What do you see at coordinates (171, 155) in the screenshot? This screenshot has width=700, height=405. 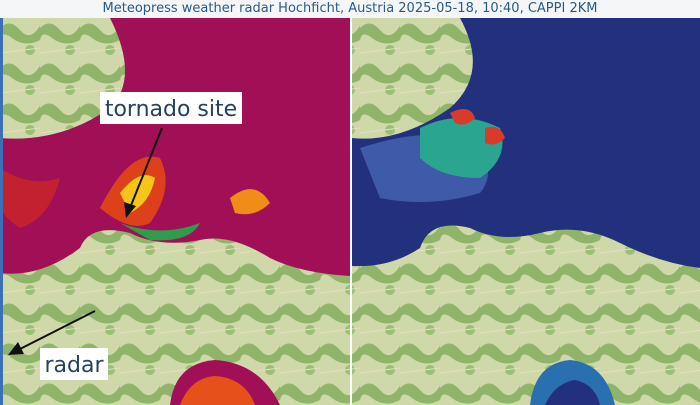 I see `tornado-annotation: tornado site` at bounding box center [171, 155].